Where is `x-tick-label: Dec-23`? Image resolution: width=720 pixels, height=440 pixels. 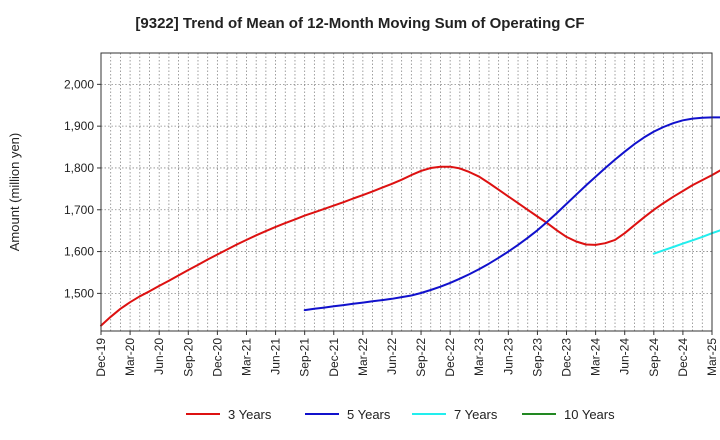 x-tick-label: Dec-23 is located at coordinates (567, 357).